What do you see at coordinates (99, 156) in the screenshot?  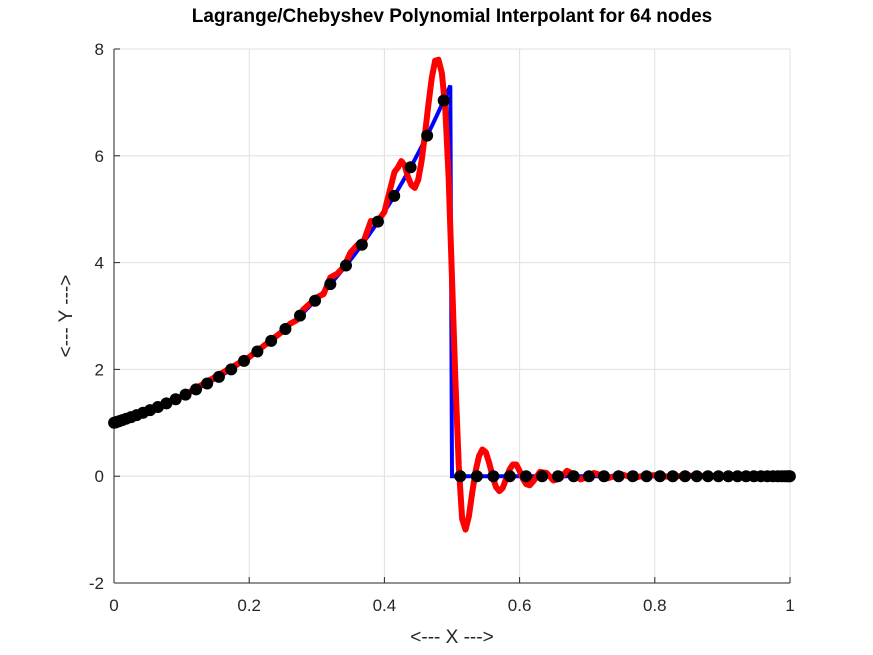 I see `y-tick-label: 6` at bounding box center [99, 156].